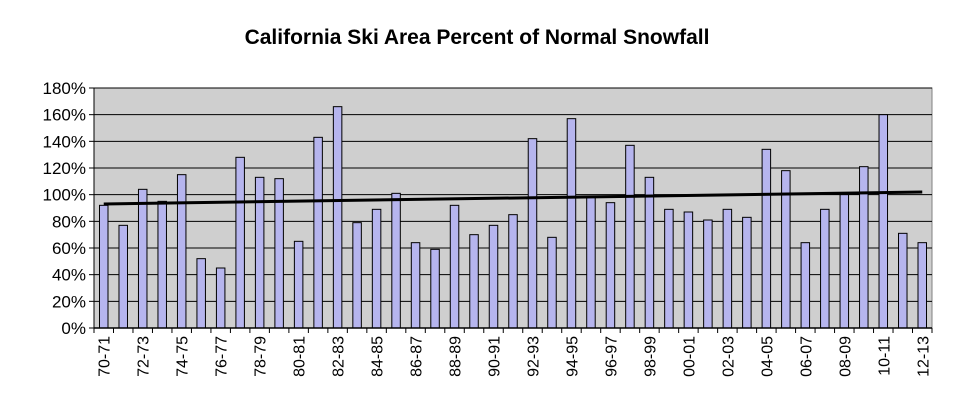  What do you see at coordinates (572, 356) in the screenshot?
I see `x-tick-label: 94-95` at bounding box center [572, 356].